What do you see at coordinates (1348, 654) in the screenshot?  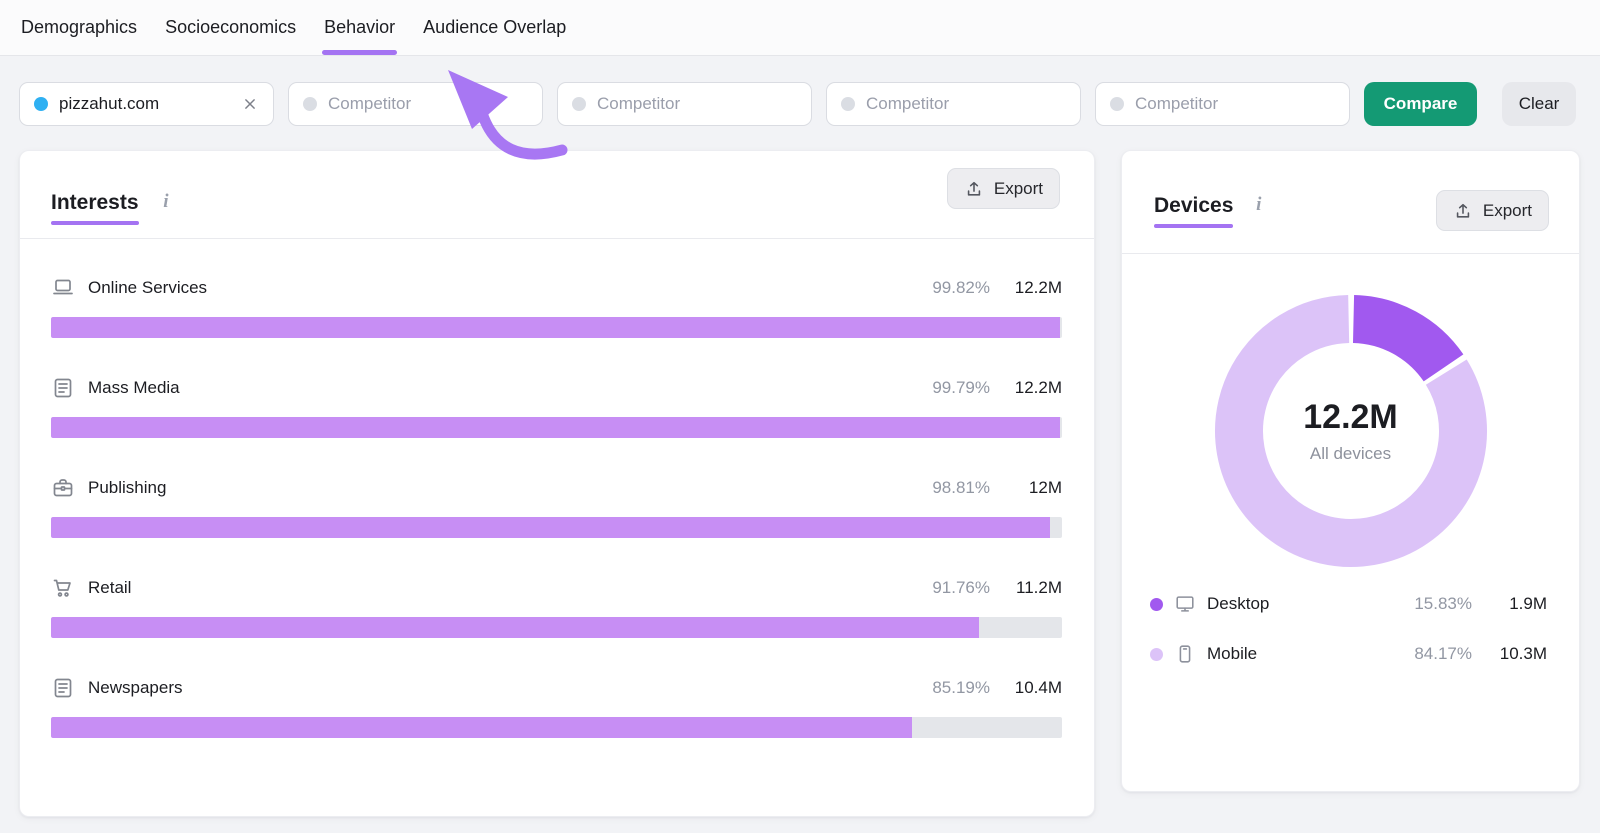 I see `legend-row-mobile: Mobile 84.17% 10.3M` at bounding box center [1348, 654].